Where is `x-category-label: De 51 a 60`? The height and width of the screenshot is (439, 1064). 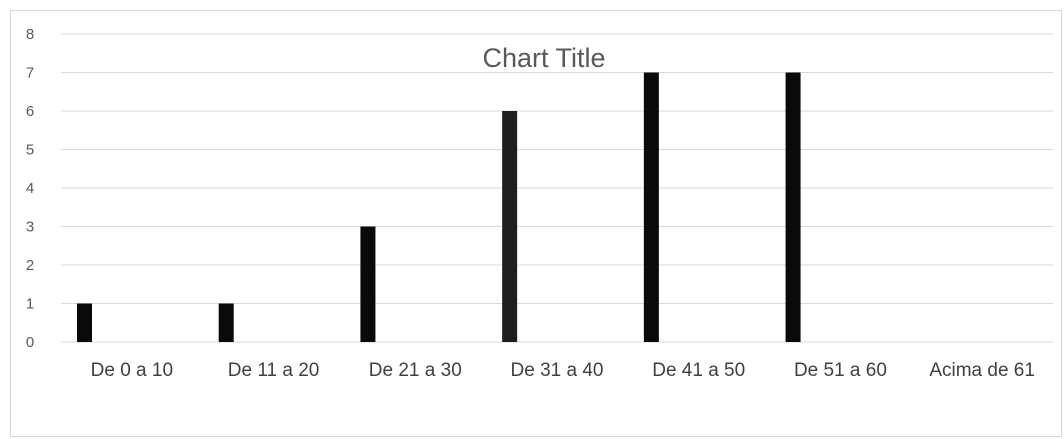 x-category-label: De 51 a 60 is located at coordinates (840, 370).